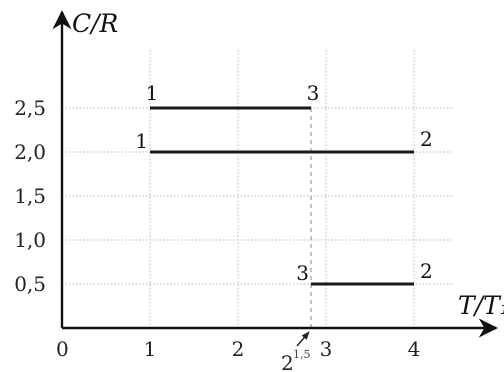 The width and height of the screenshot is (504, 372). I want to click on y-tick-label: 0,5, so click(30, 284).